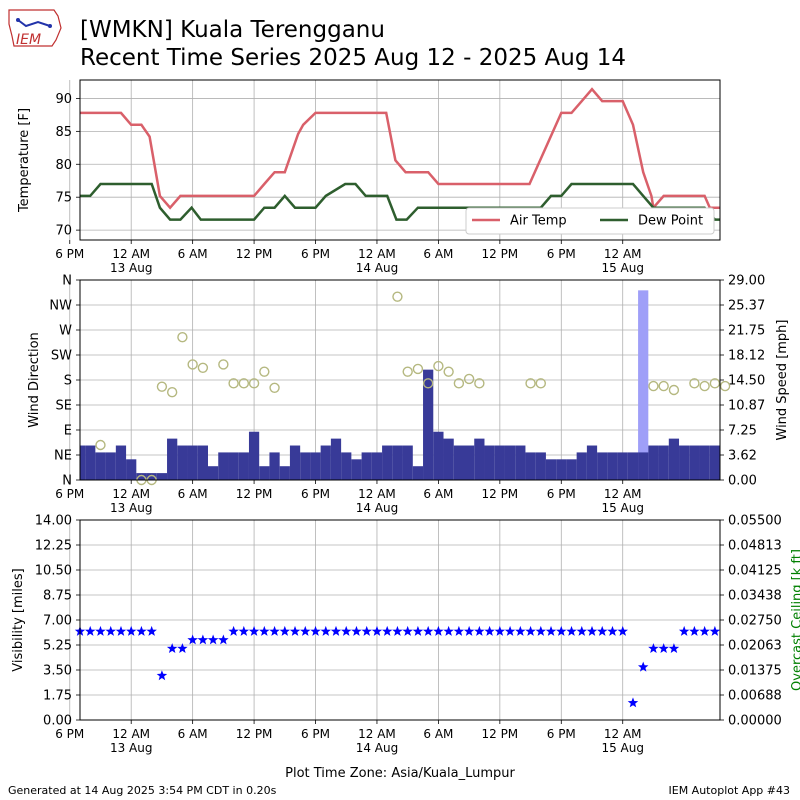 Image resolution: width=800 pixels, height=800 pixels. What do you see at coordinates (590, 221) in the screenshot?
I see `temp-legend-box` at bounding box center [590, 221].